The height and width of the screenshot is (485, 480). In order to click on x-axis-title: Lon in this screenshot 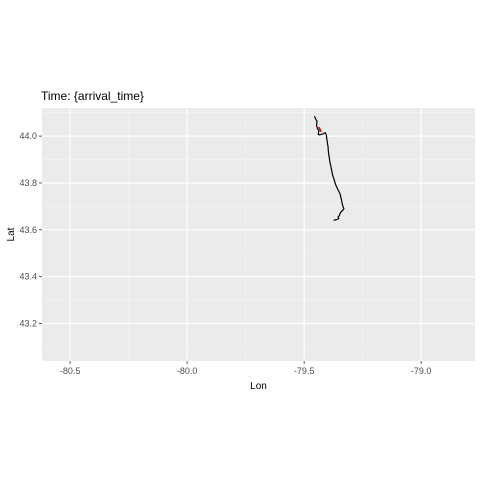, I will do `click(258, 386)`.